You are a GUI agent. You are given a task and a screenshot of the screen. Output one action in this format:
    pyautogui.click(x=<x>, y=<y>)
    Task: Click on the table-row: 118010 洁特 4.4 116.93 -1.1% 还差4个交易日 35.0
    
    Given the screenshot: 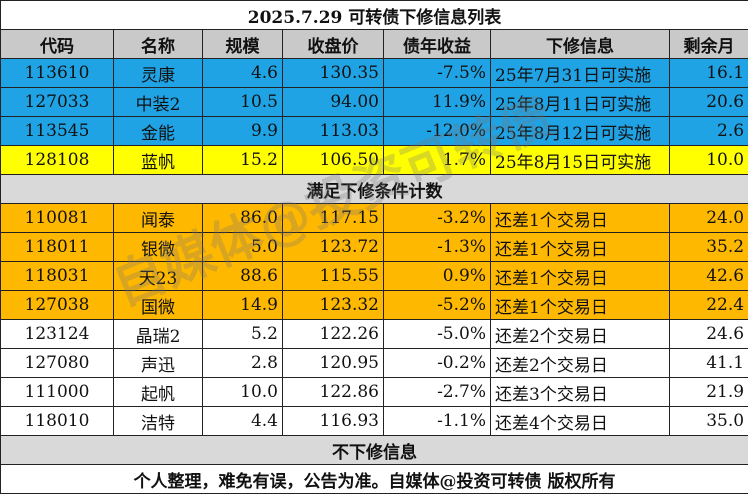 What is the action you would take?
    pyautogui.click(x=374, y=421)
    